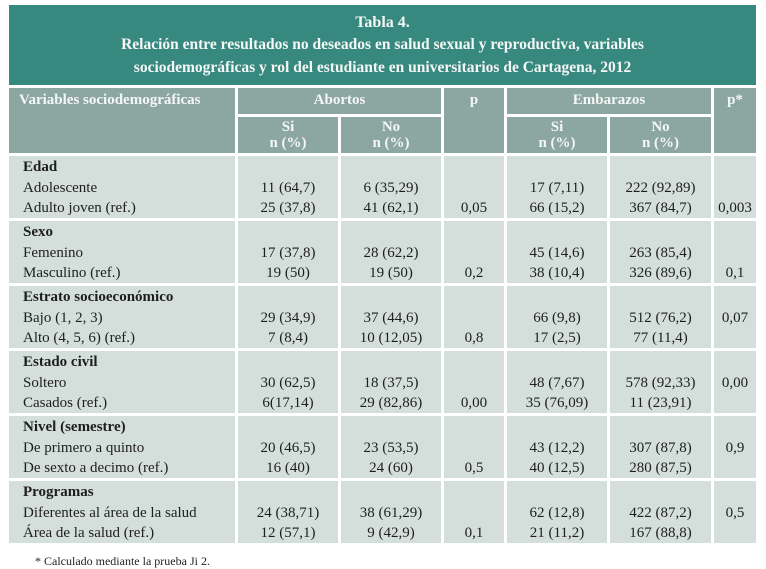  What do you see at coordinates (660, 468) in the screenshot?
I see `data-cell: 280 (87,5)` at bounding box center [660, 468].